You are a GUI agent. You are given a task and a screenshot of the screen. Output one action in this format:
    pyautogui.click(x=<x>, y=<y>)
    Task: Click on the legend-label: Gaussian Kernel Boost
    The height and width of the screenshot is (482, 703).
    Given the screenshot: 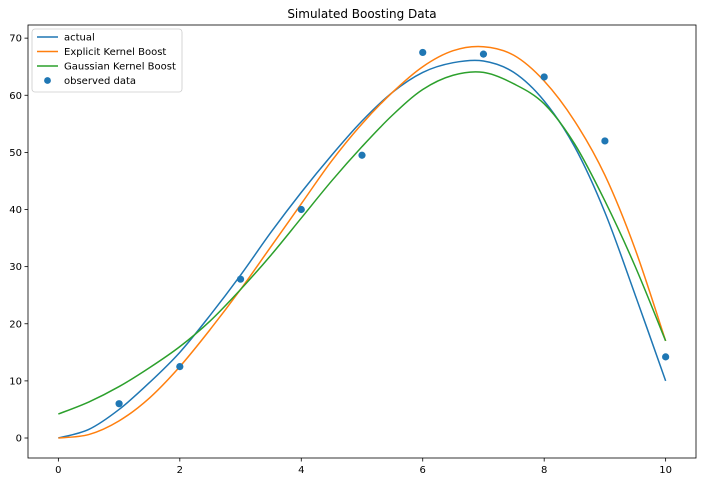 What is the action you would take?
    pyautogui.click(x=120, y=67)
    